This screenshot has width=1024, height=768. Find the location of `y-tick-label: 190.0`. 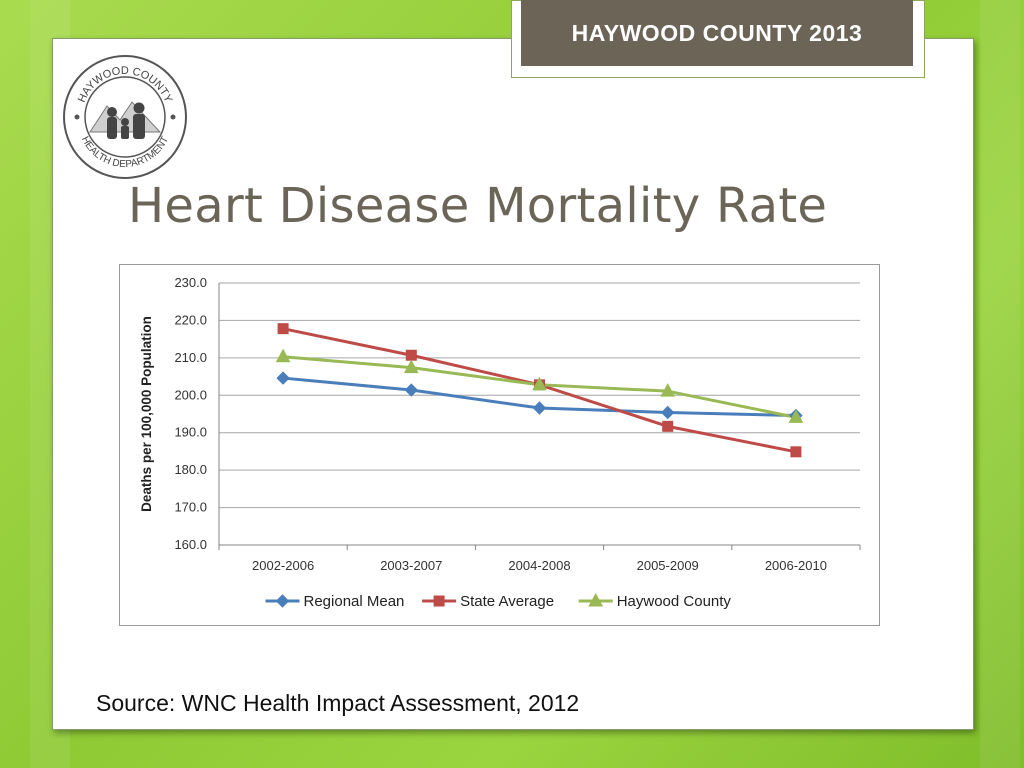

y-tick-label: 190.0 is located at coordinates (190, 432).